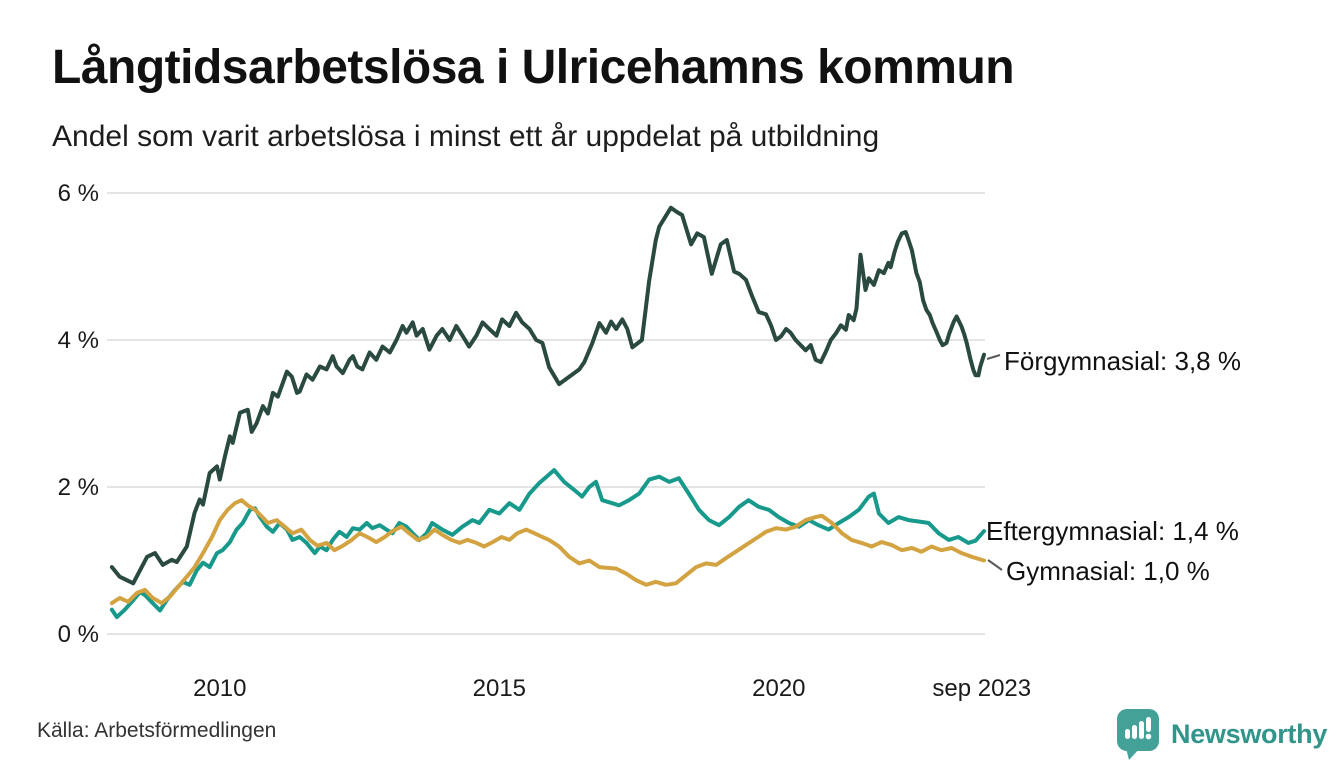 This screenshot has width=1340, height=780. What do you see at coordinates (1127, 734) in the screenshot?
I see `bar-small` at bounding box center [1127, 734].